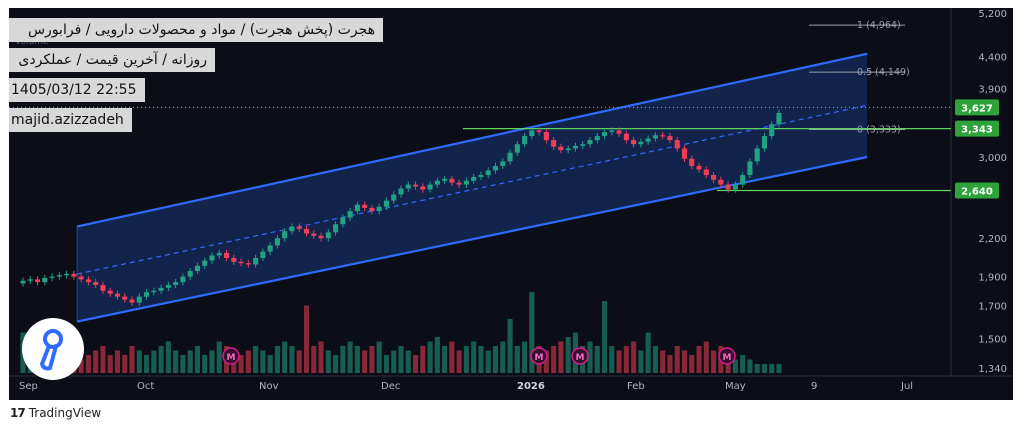 The width and height of the screenshot is (1024, 434). I want to click on x-tick-label: Jul, so click(906, 386).